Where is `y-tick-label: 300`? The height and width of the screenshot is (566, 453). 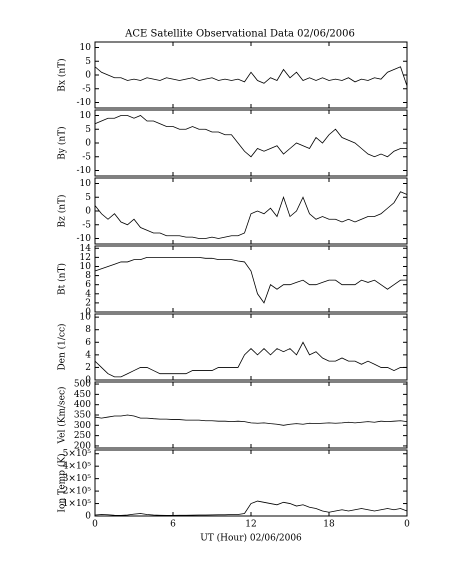
y-tick-label: 300 is located at coordinates (82, 426).